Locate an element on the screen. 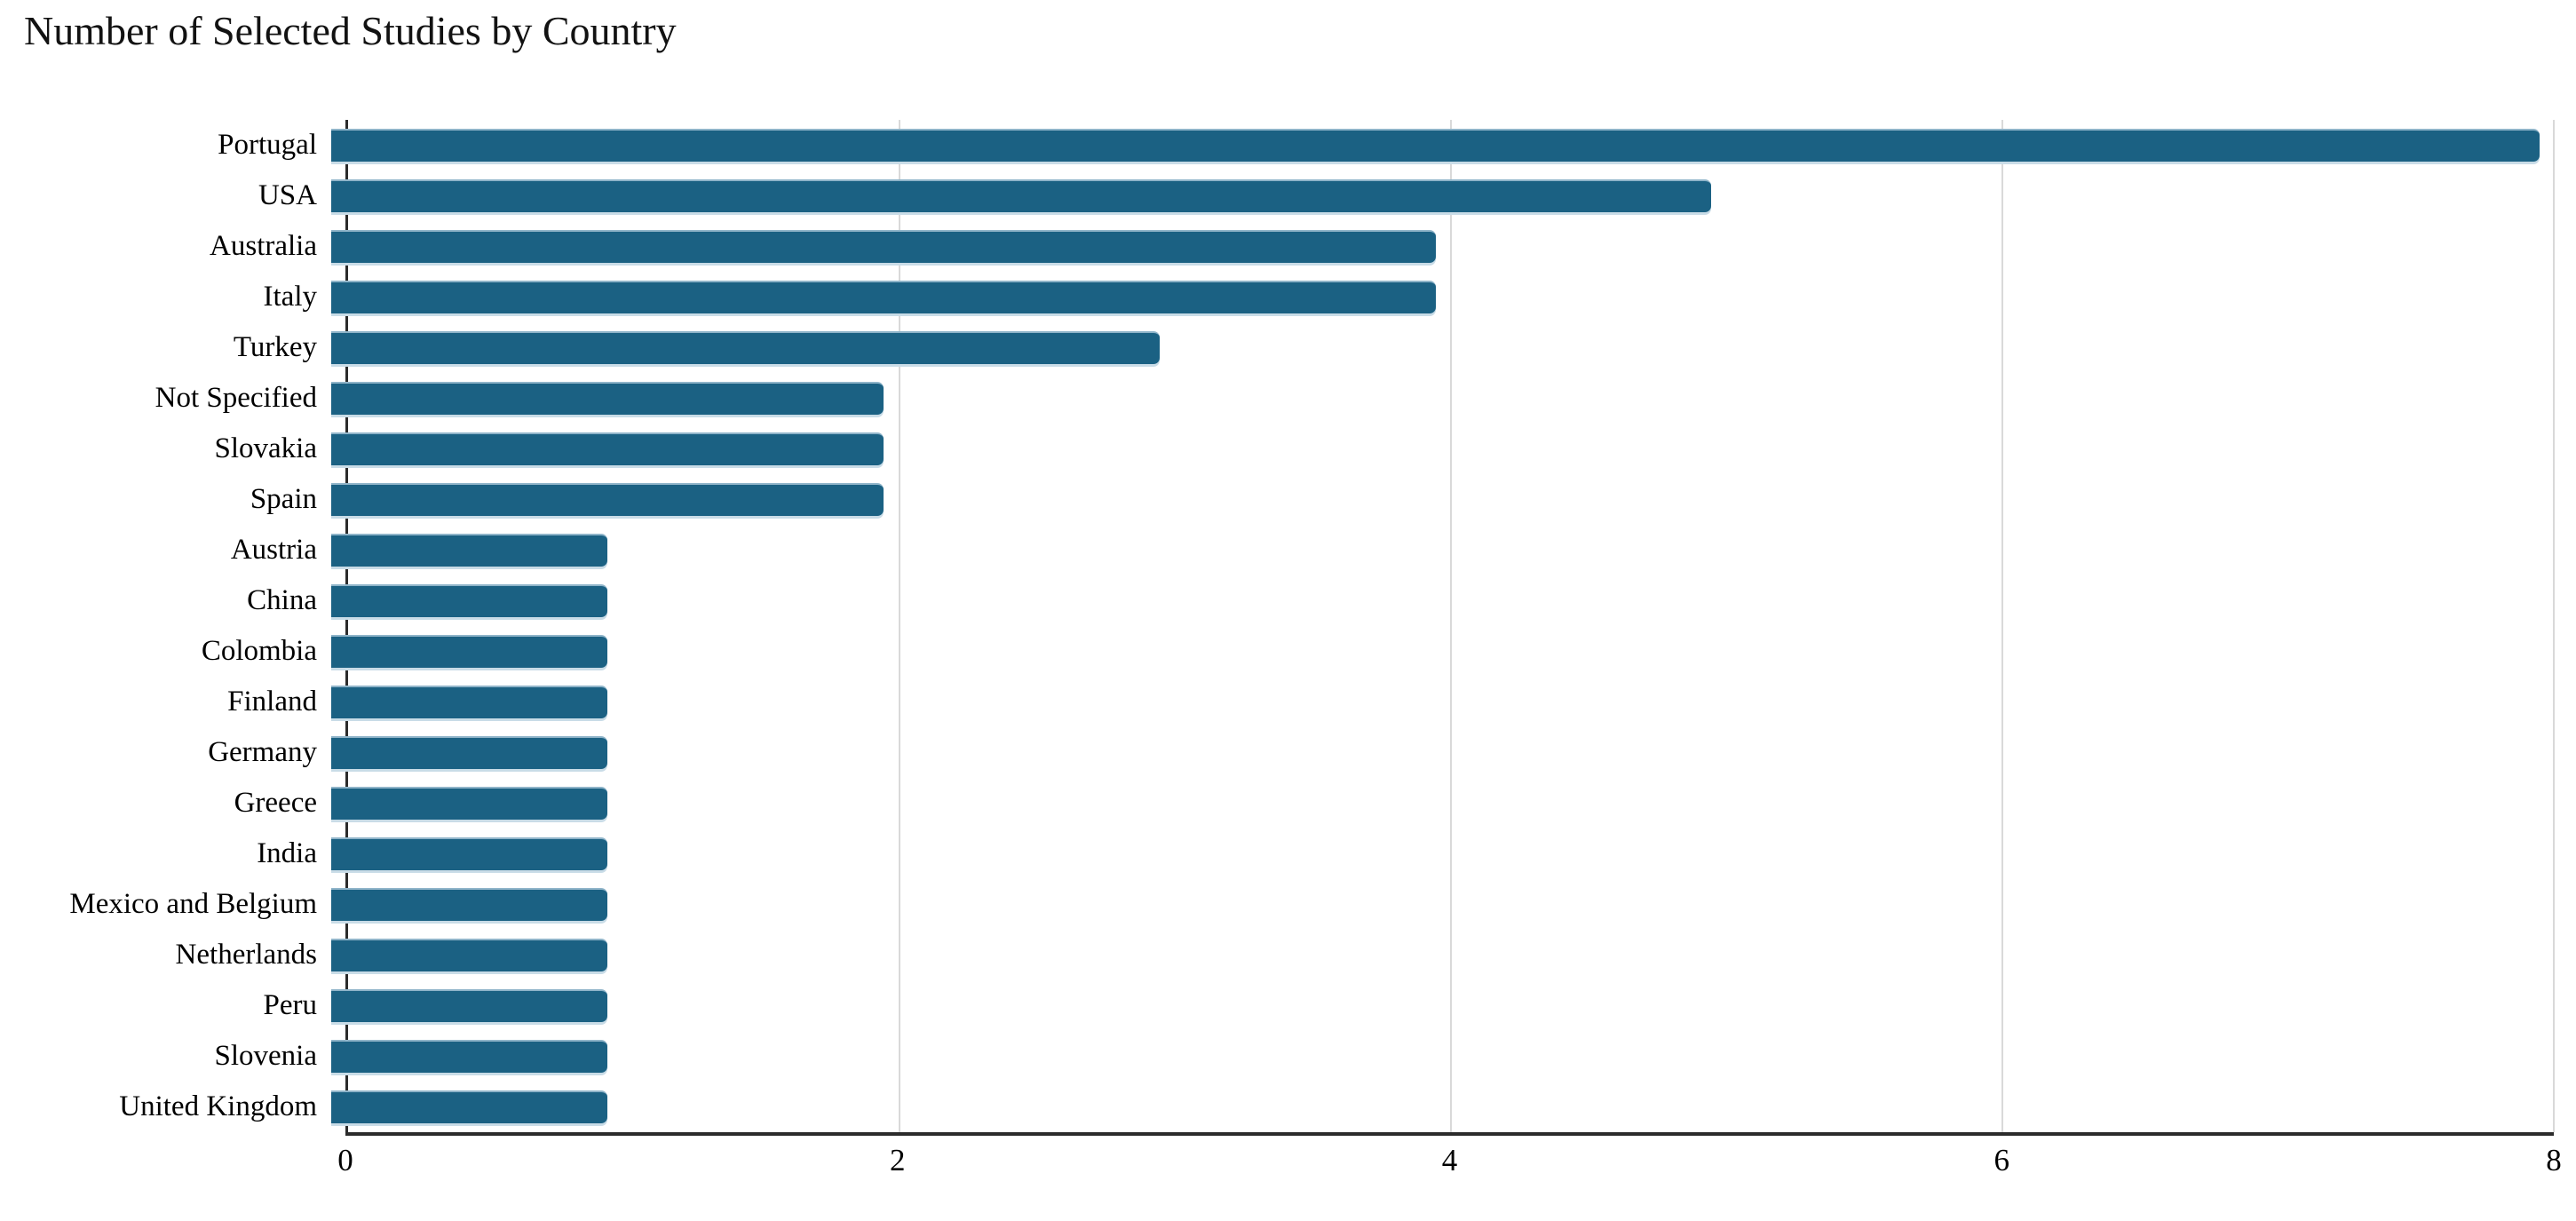 The image size is (2576, 1221). x-tick-label-2: 2 is located at coordinates (898, 1159).